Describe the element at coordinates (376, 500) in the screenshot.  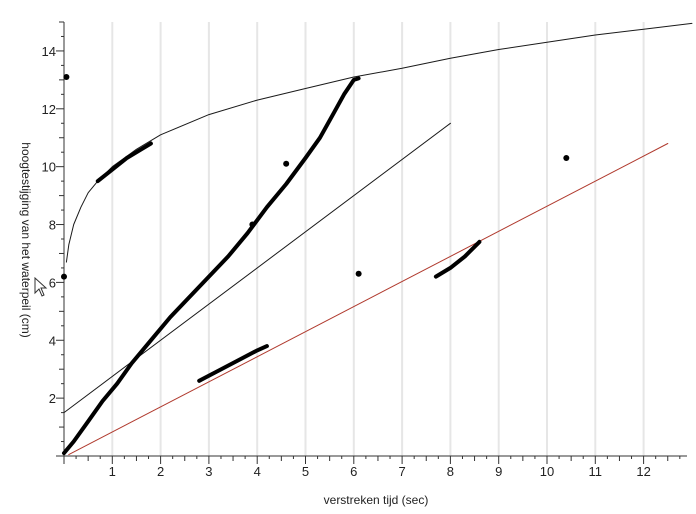
I see `x-axis-title: verstreken tijd (sec)` at that location.